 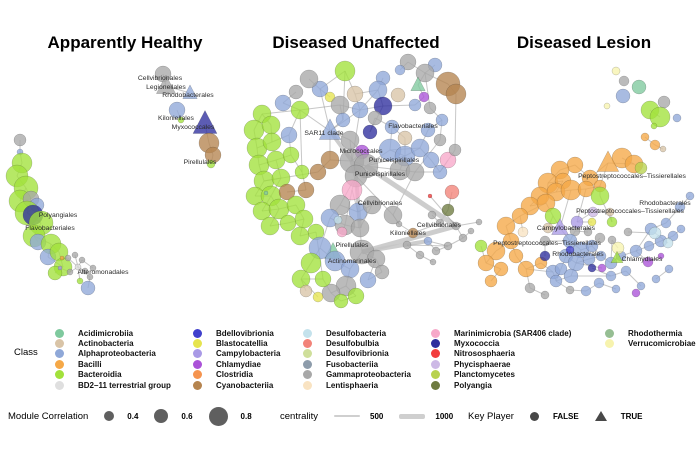 What do you see at coordinates (117, 354) in the screenshot?
I see `class-legend-label: Alphaproteobacteria` at bounding box center [117, 354].